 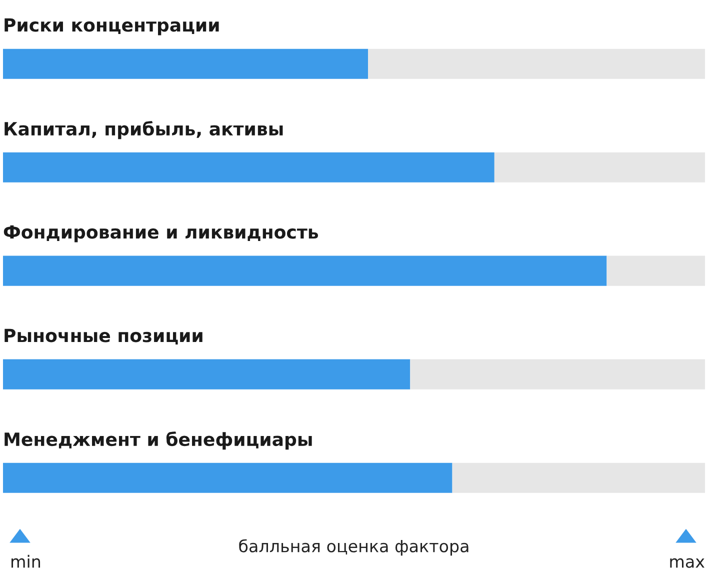 What do you see at coordinates (161, 233) in the screenshot?
I see `y-tick-label: Фондирование и ликвидность` at bounding box center [161, 233].